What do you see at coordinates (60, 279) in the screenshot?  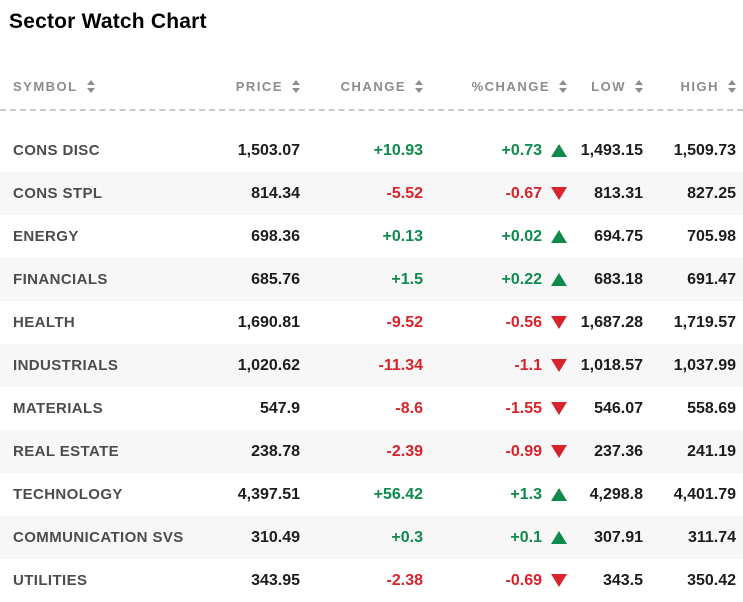 I see `symbol-cell: FINANCIALS` at bounding box center [60, 279].